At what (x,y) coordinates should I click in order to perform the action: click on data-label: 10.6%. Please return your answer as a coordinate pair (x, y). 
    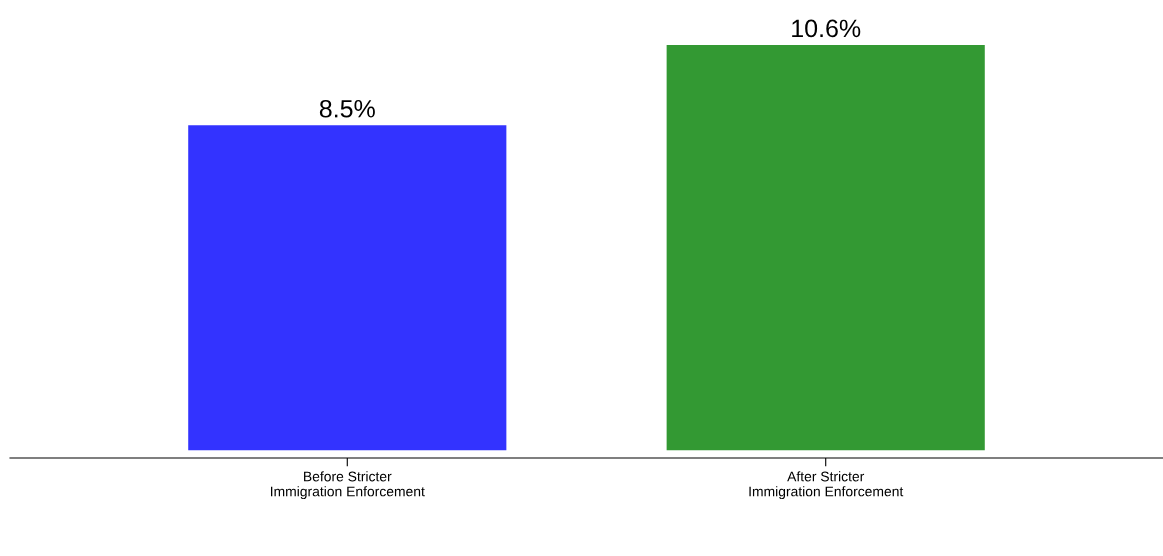
    Looking at the image, I should click on (826, 28).